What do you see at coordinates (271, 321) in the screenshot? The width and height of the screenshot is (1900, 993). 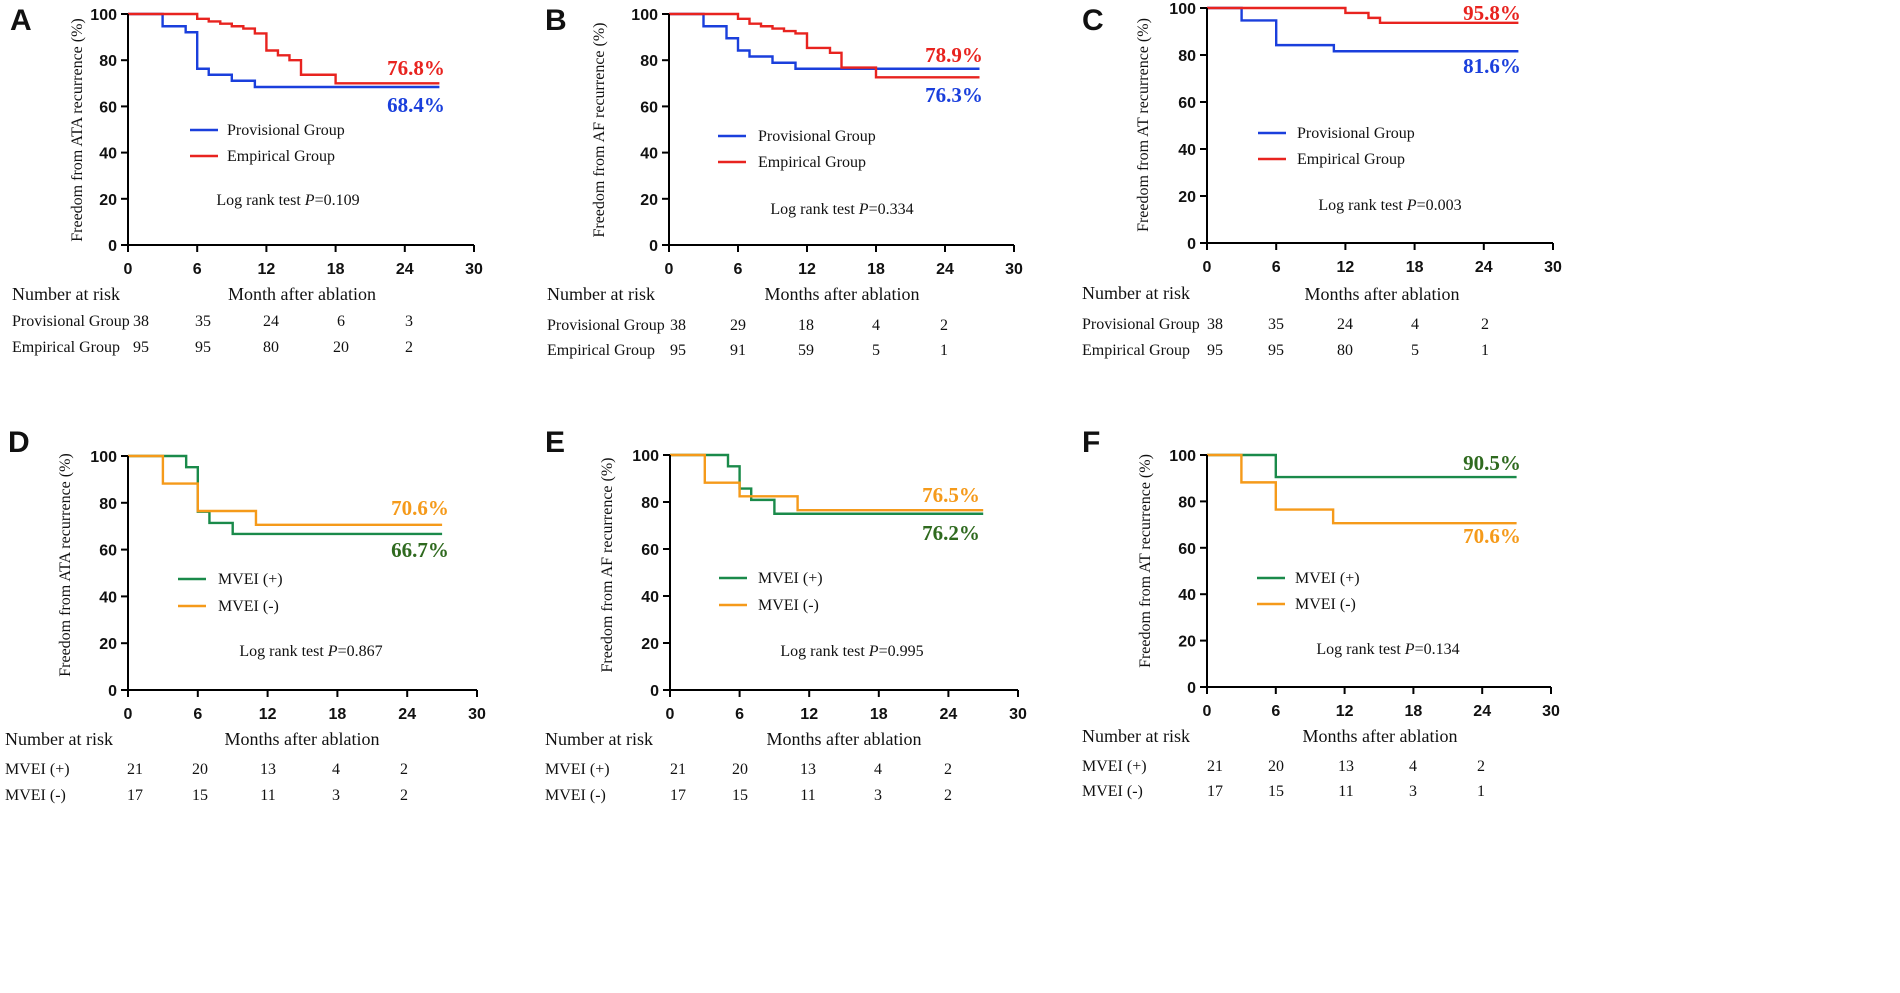 I see `risk-count: 24` at bounding box center [271, 321].